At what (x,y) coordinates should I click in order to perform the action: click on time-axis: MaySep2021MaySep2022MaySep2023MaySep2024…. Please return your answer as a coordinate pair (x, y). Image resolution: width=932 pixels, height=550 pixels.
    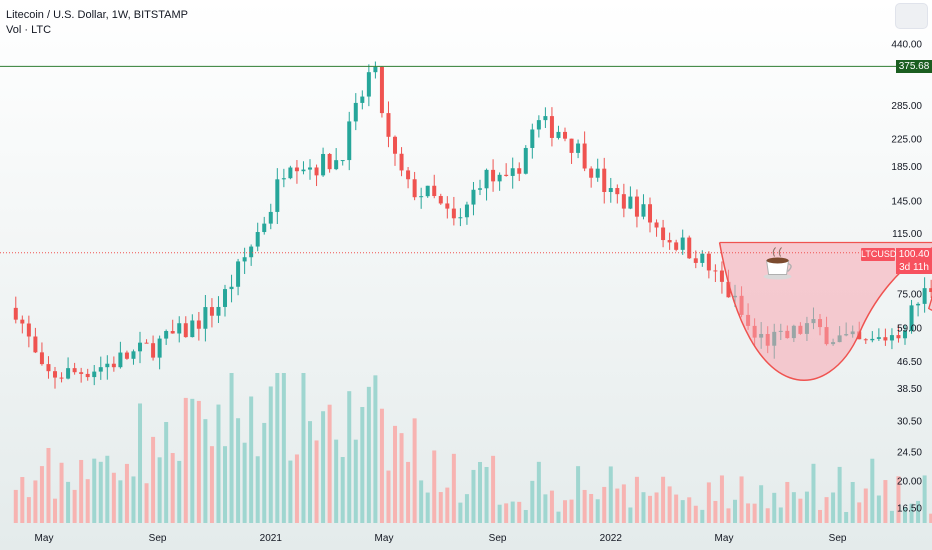
    Looking at the image, I should click on (483, 538).